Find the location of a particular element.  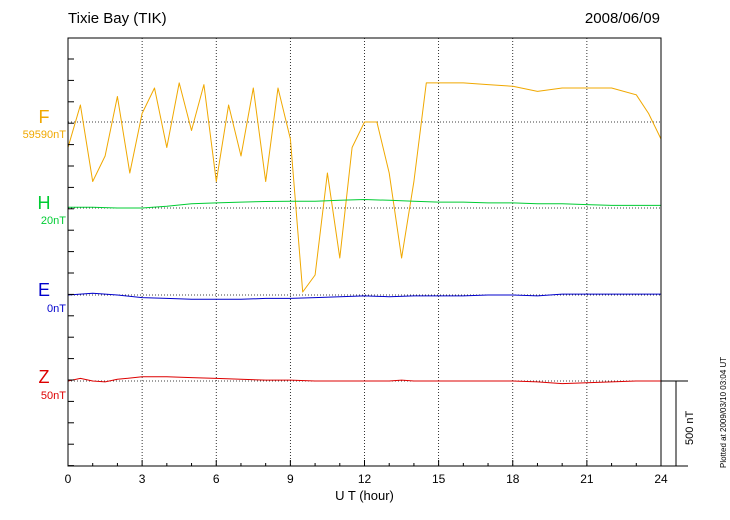

channel-h-label: H is located at coordinates (44, 203).